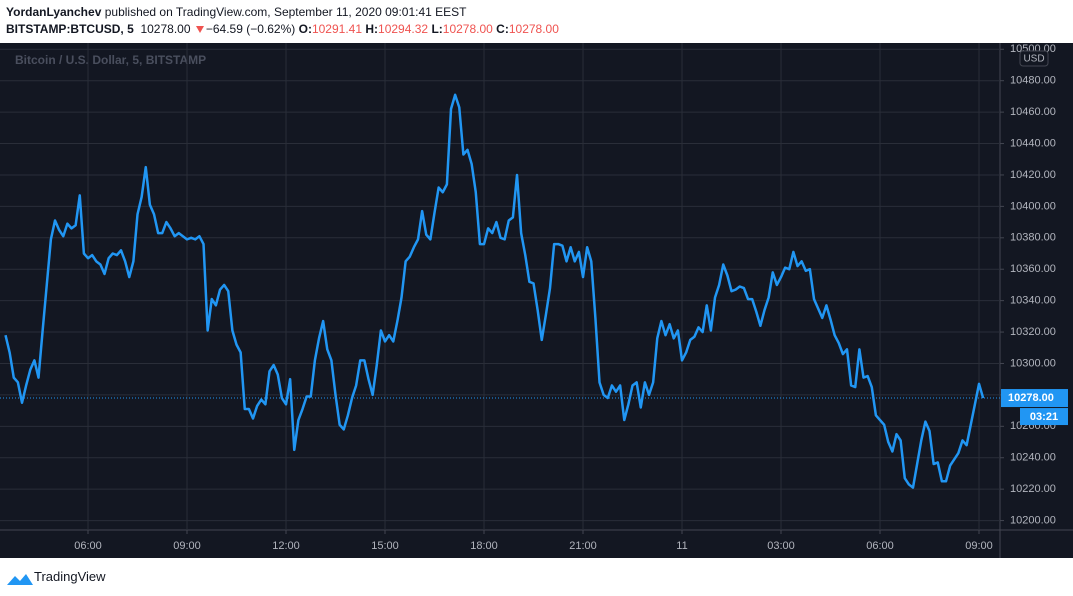 Image resolution: width=1073 pixels, height=596 pixels. Describe the element at coordinates (583, 546) in the screenshot. I see `x-tick-label: 21:00` at that location.